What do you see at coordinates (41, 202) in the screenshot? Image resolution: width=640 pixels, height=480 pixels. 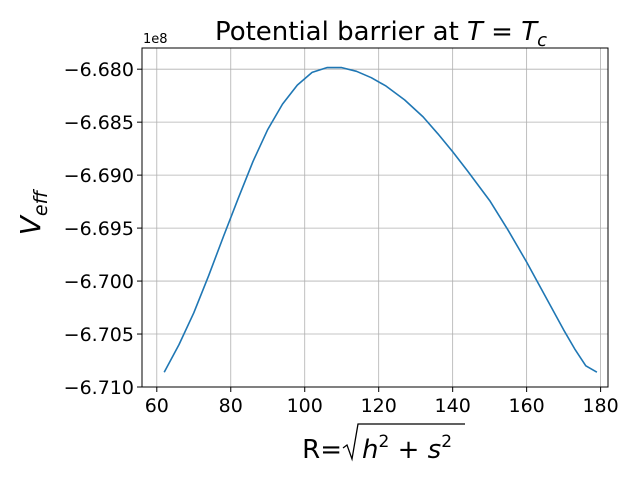 I see `y-axis-label-sub: eff` at bounding box center [41, 202].